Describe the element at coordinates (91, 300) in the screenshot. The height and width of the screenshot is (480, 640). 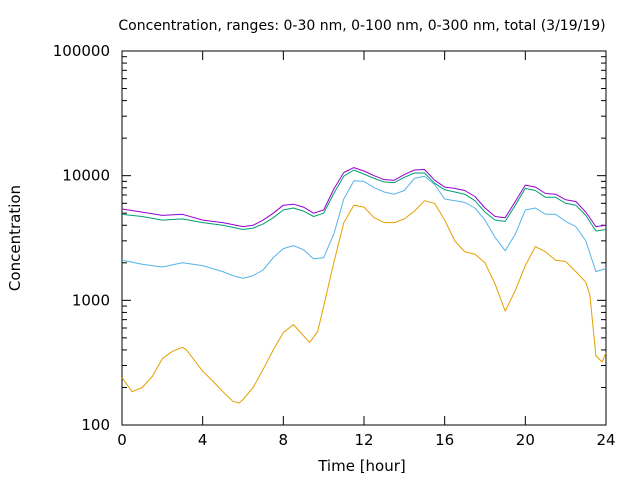
I see `y-tick-label: 1000` at that location.